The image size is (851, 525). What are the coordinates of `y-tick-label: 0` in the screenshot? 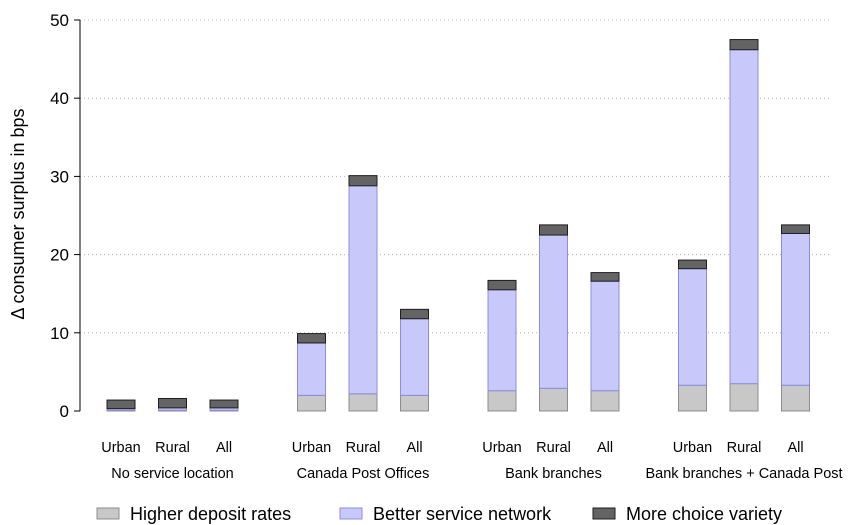 It's located at (64, 411).